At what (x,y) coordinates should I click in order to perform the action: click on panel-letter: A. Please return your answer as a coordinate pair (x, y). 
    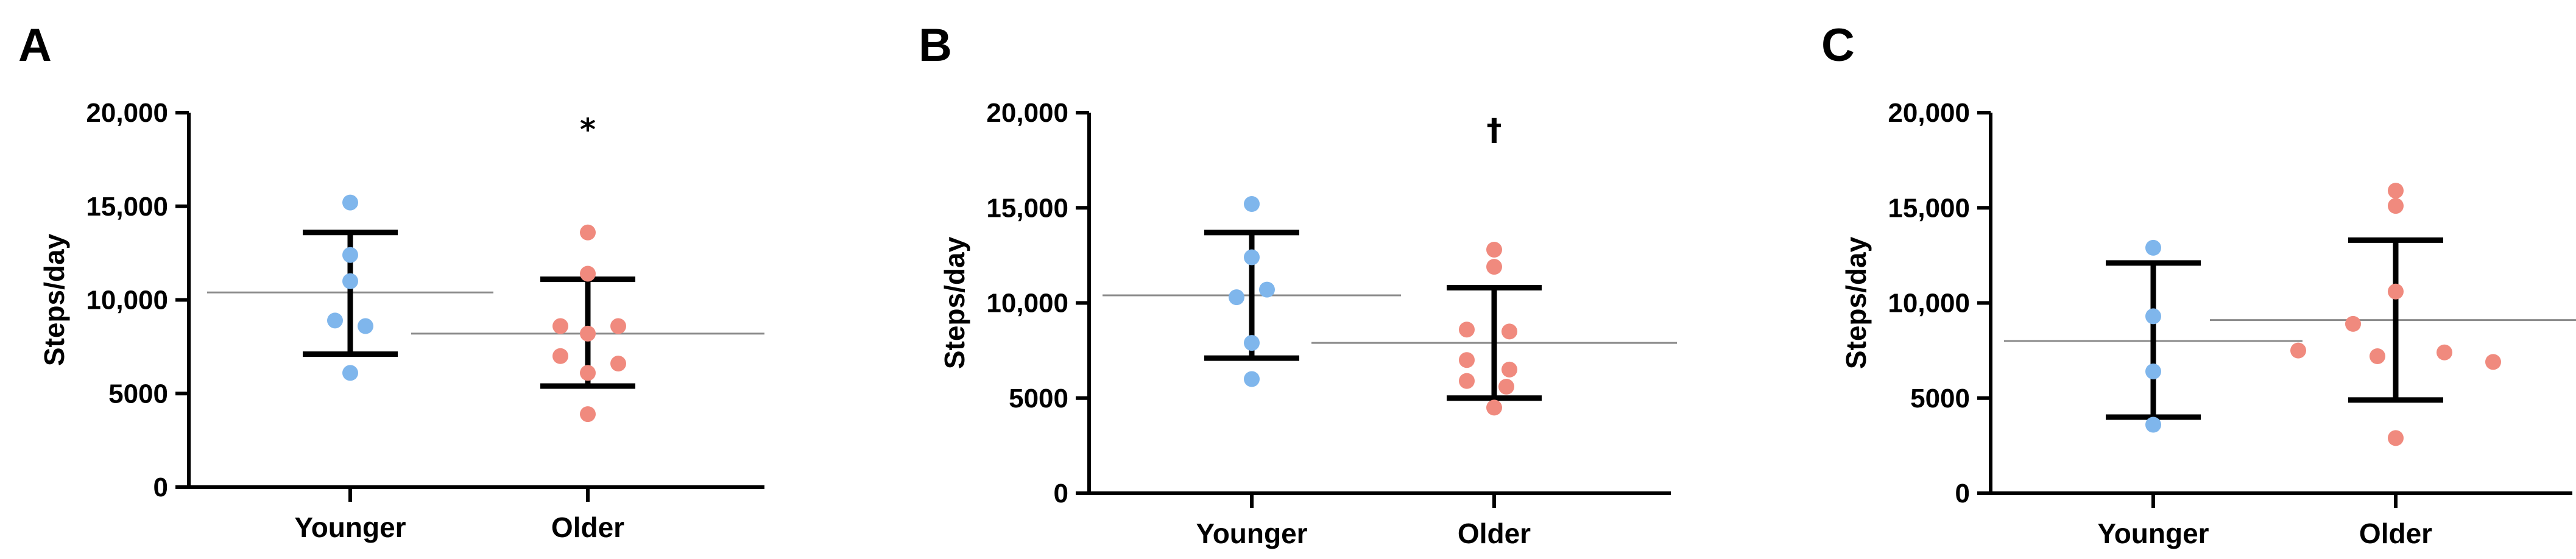
    Looking at the image, I should click on (35, 45).